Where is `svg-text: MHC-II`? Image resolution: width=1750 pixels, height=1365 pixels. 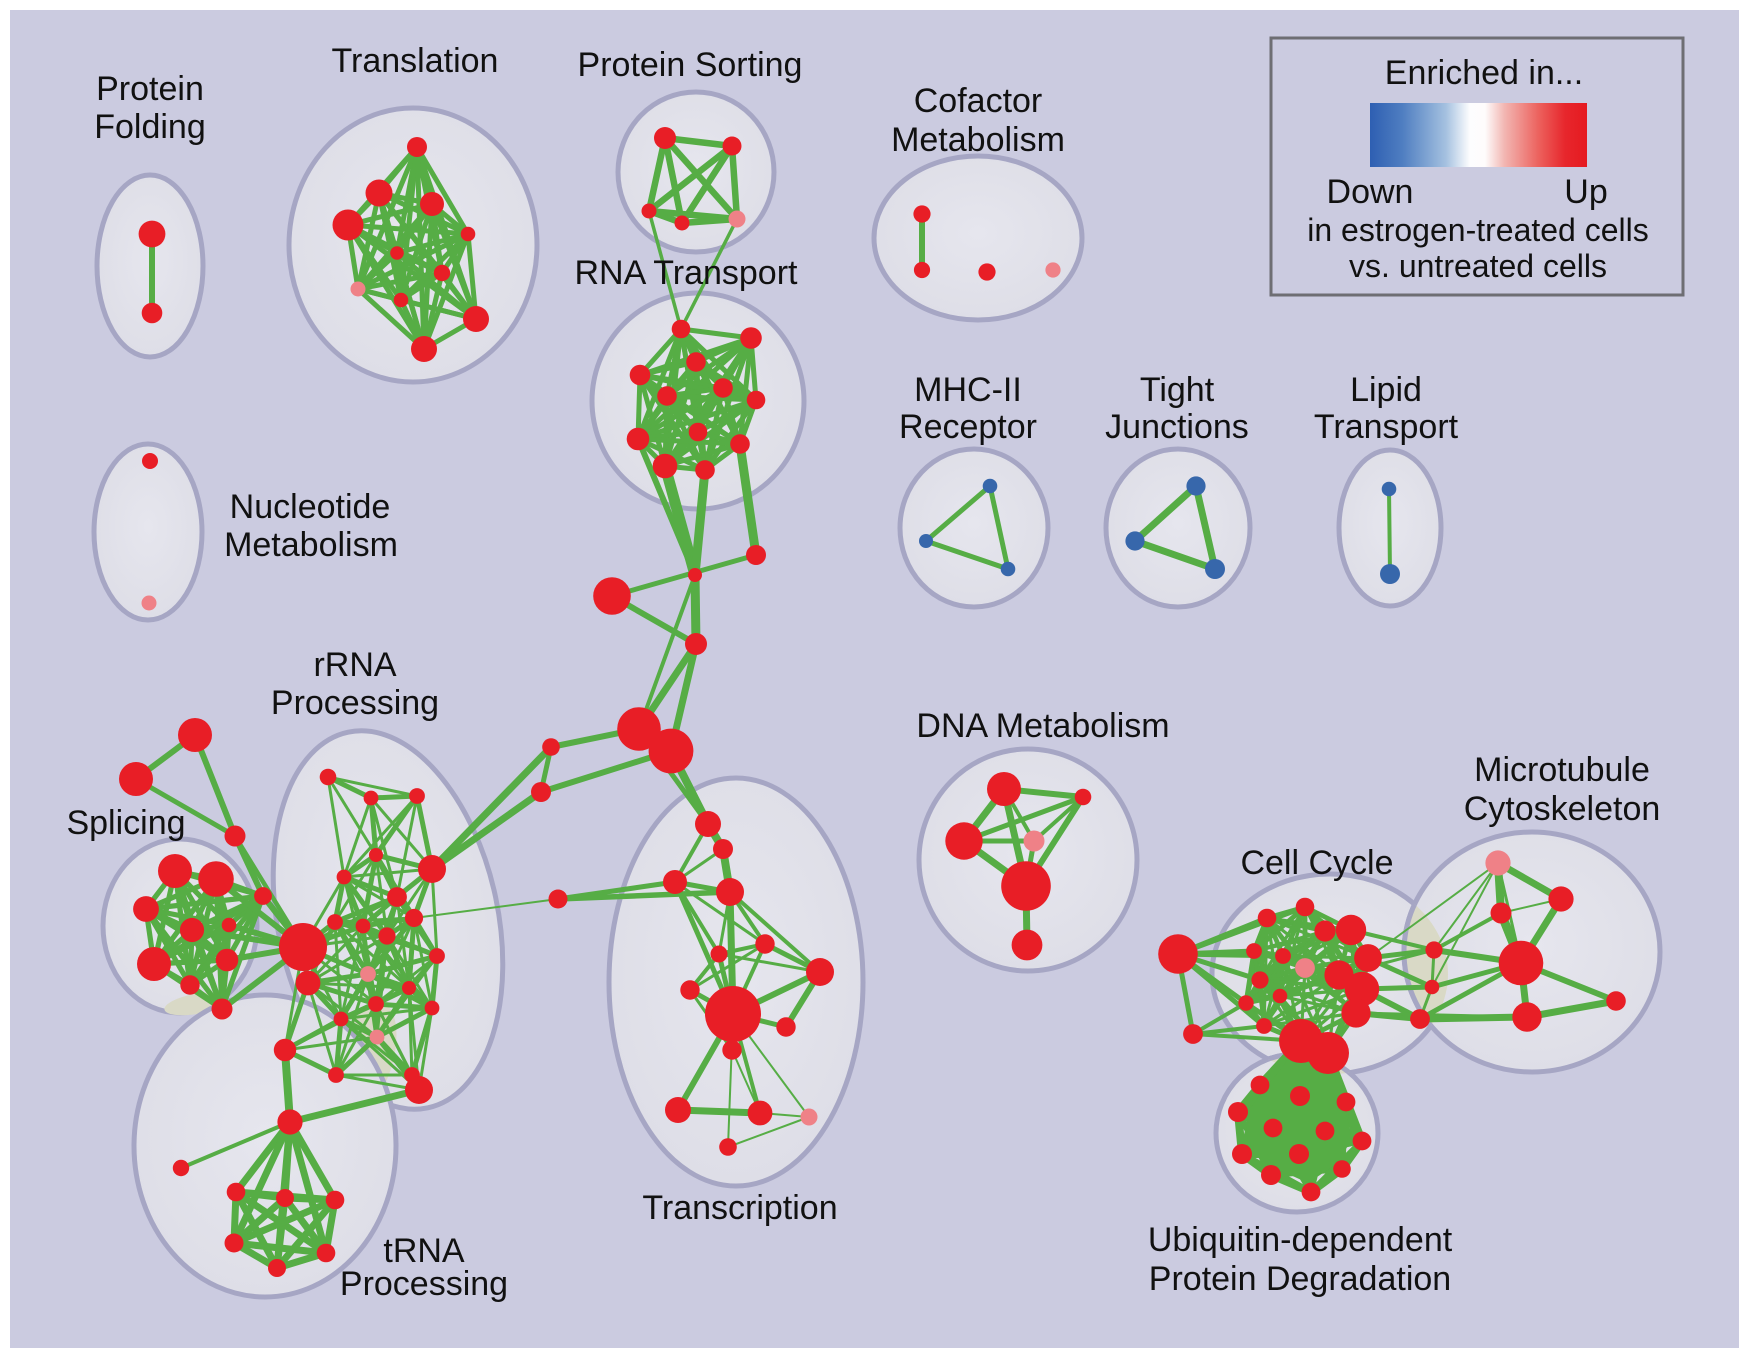
svg-text: MHC-II is located at coordinates (968, 390).